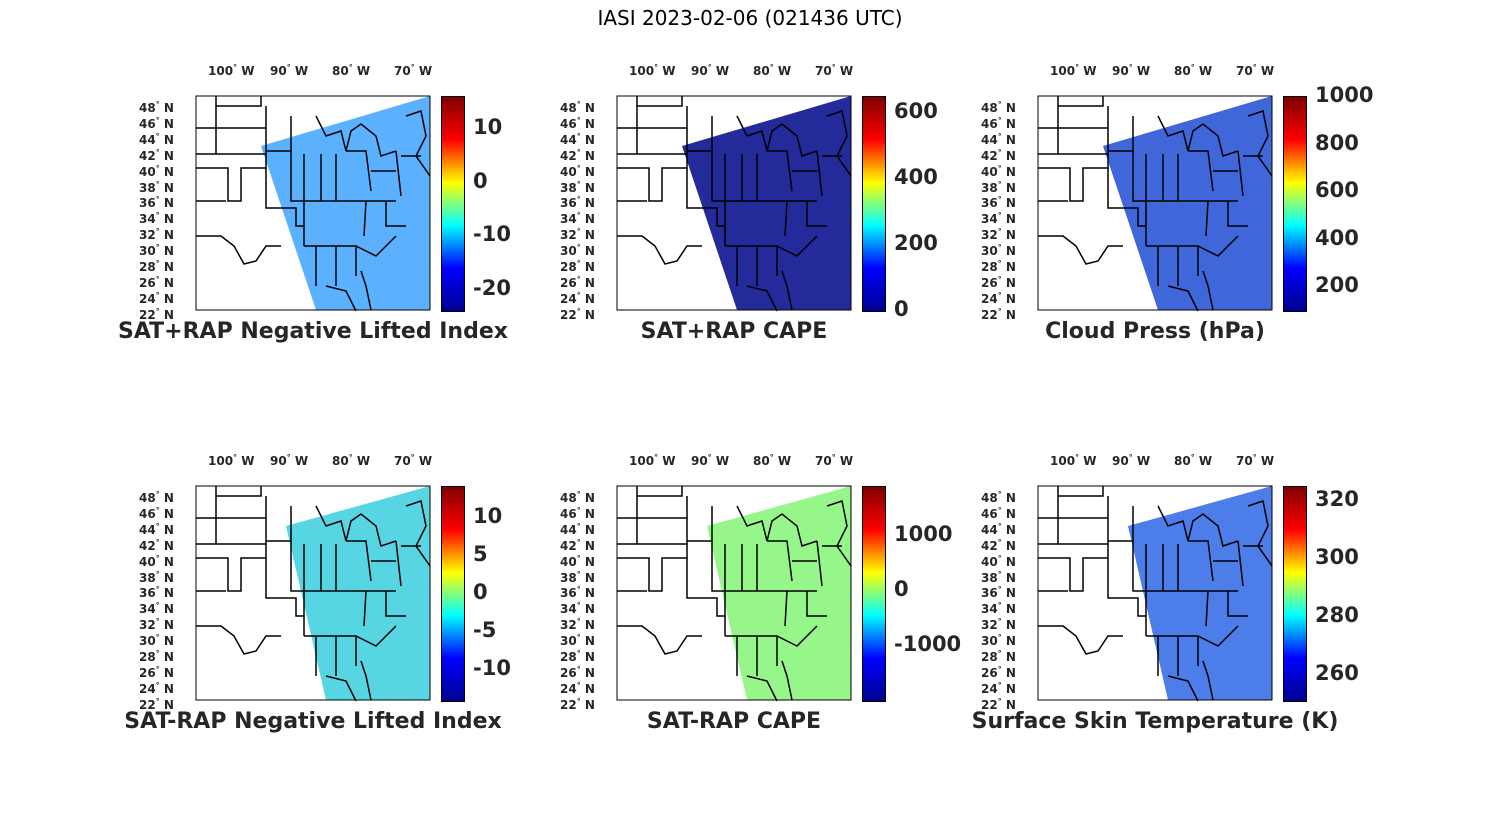 This screenshot has width=1500, height=825. What do you see at coordinates (156, 123) in the screenshot?
I see `lat-tick-label: 46° N` at bounding box center [156, 123].